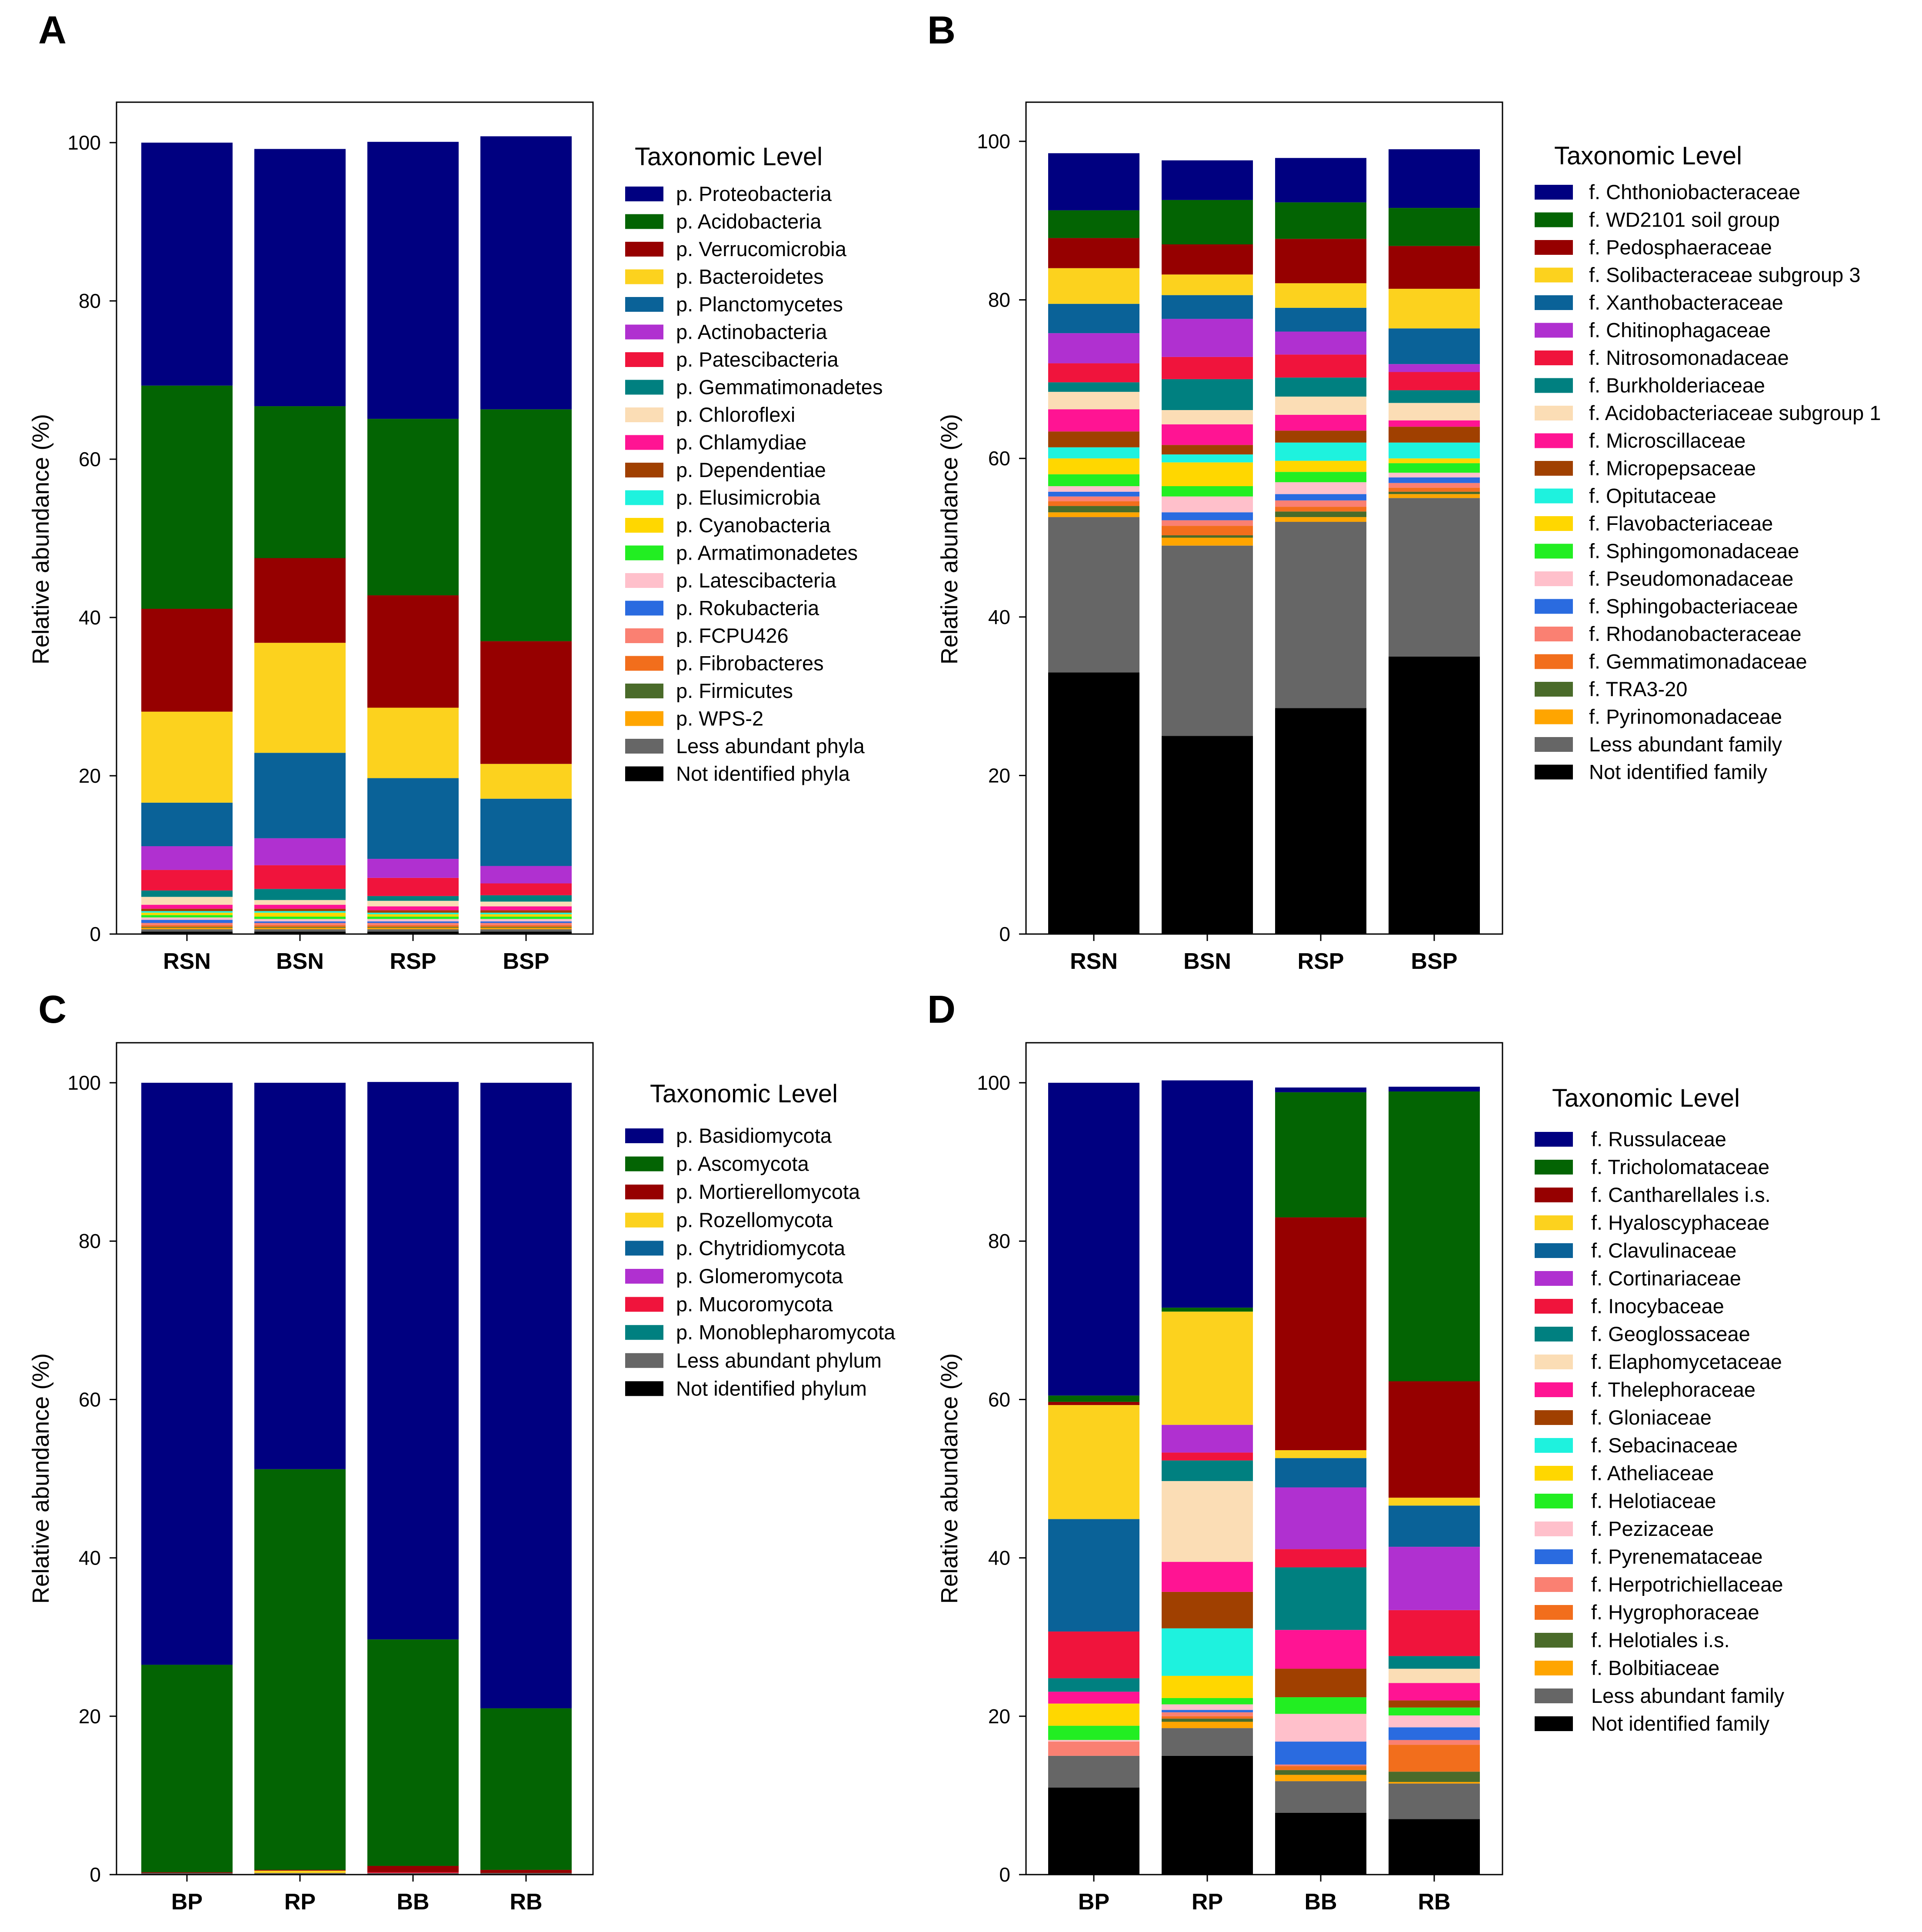  I want to click on legend-label: p. Armatimonadetes, so click(767, 552).